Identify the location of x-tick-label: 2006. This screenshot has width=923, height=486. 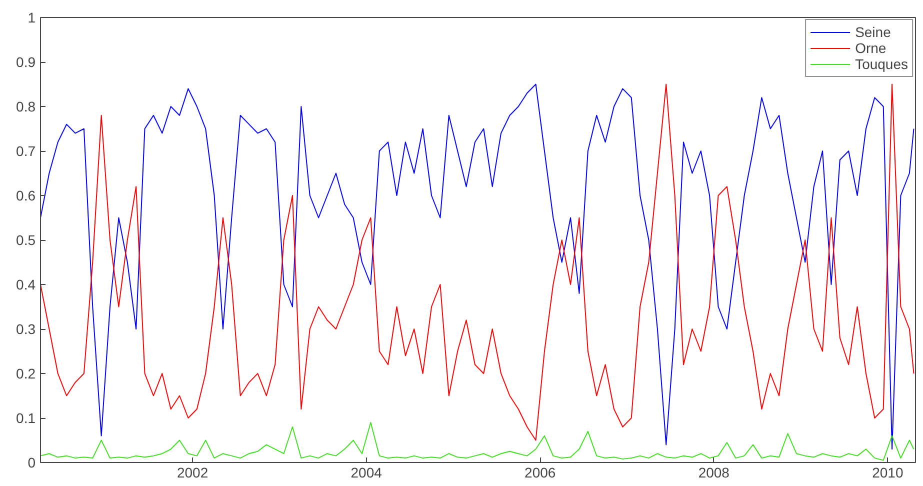
(540, 472).